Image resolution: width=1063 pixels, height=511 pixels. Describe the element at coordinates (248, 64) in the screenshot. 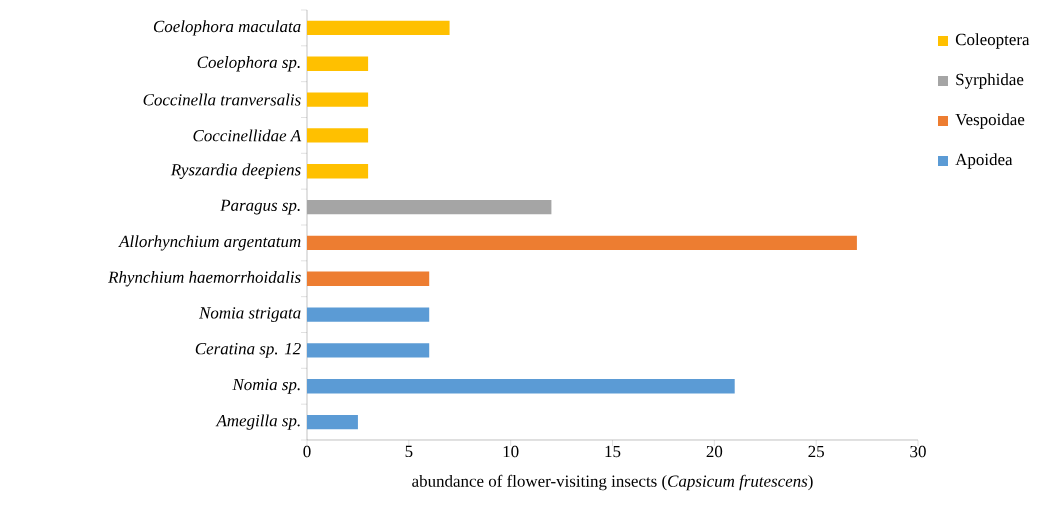

I see `y-tick-label: Coelophora sp.` at that location.